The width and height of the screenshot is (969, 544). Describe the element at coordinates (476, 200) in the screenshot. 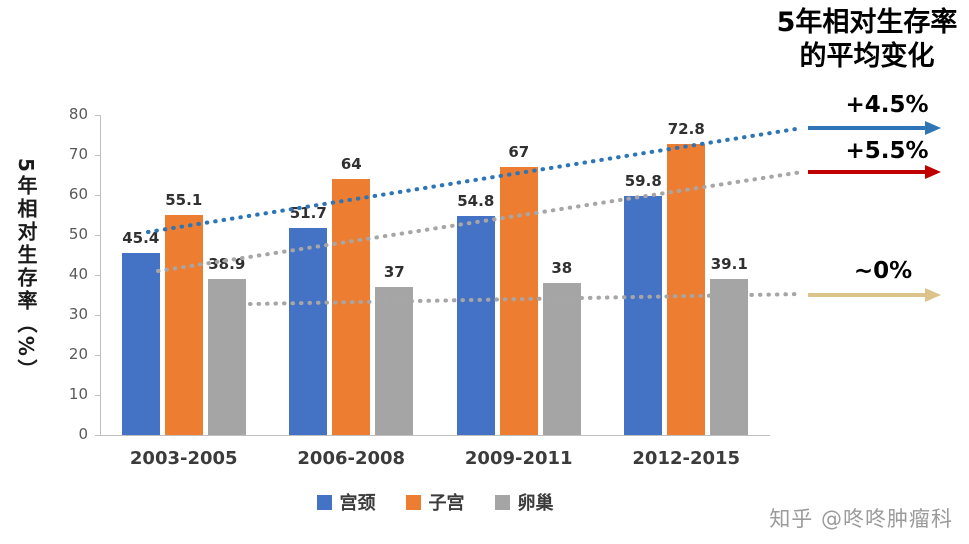

I see `bar-data-label: 54.8` at that location.